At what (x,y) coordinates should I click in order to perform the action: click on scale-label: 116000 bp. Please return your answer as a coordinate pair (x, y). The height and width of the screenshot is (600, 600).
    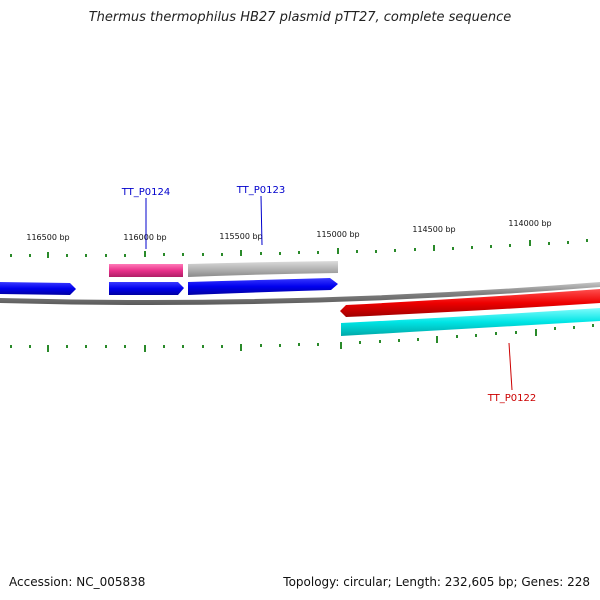
    Looking at the image, I should click on (144, 237).